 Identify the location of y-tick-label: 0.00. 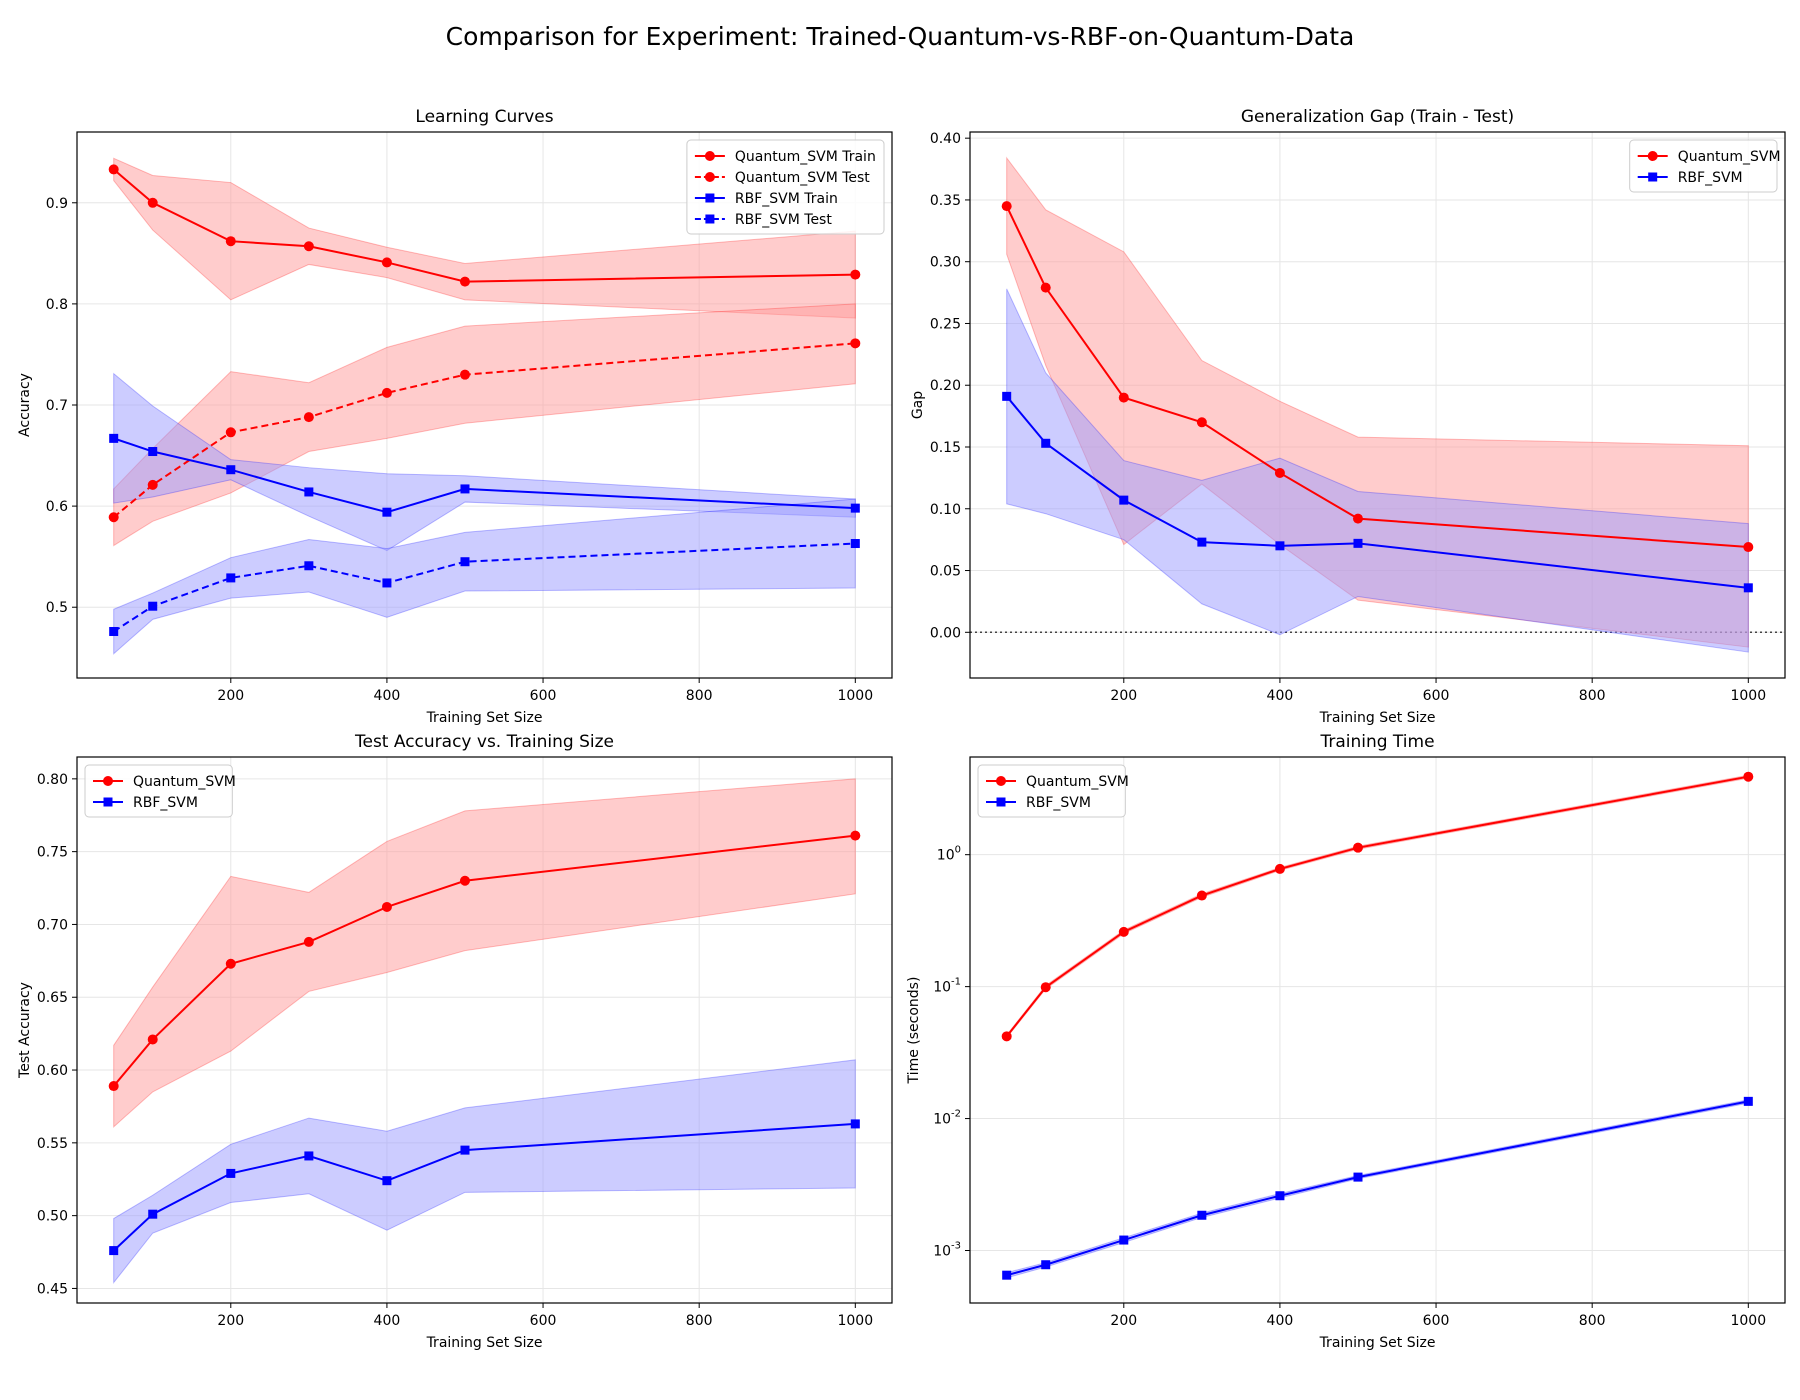
(945, 633).